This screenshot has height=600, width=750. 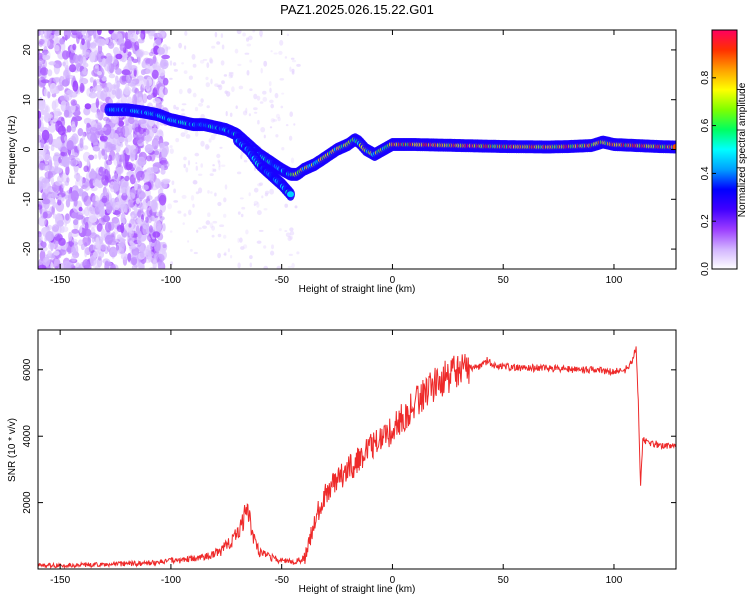 What do you see at coordinates (12, 150) in the screenshot?
I see `spectrogram-ylabel: Frequency (Hz)` at bounding box center [12, 150].